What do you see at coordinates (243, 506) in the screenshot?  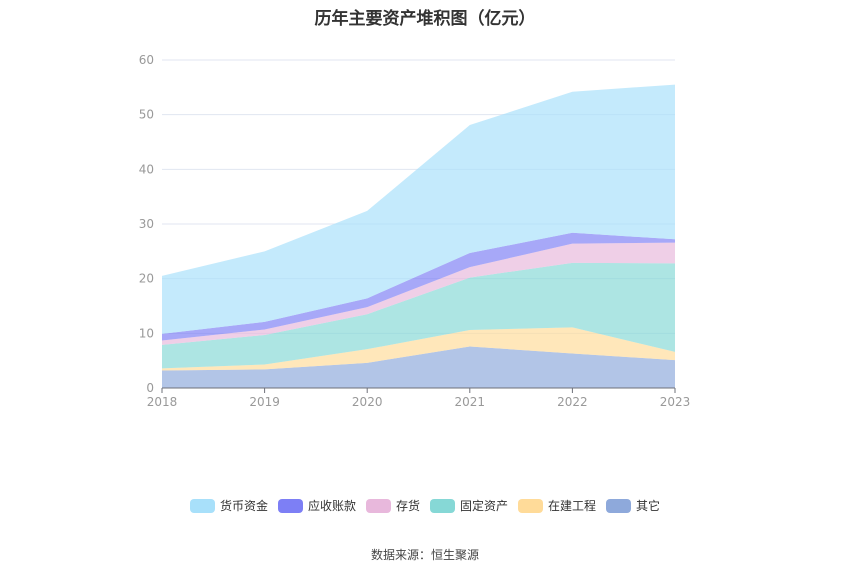 I see `legend-label: 货币资金` at bounding box center [243, 506].